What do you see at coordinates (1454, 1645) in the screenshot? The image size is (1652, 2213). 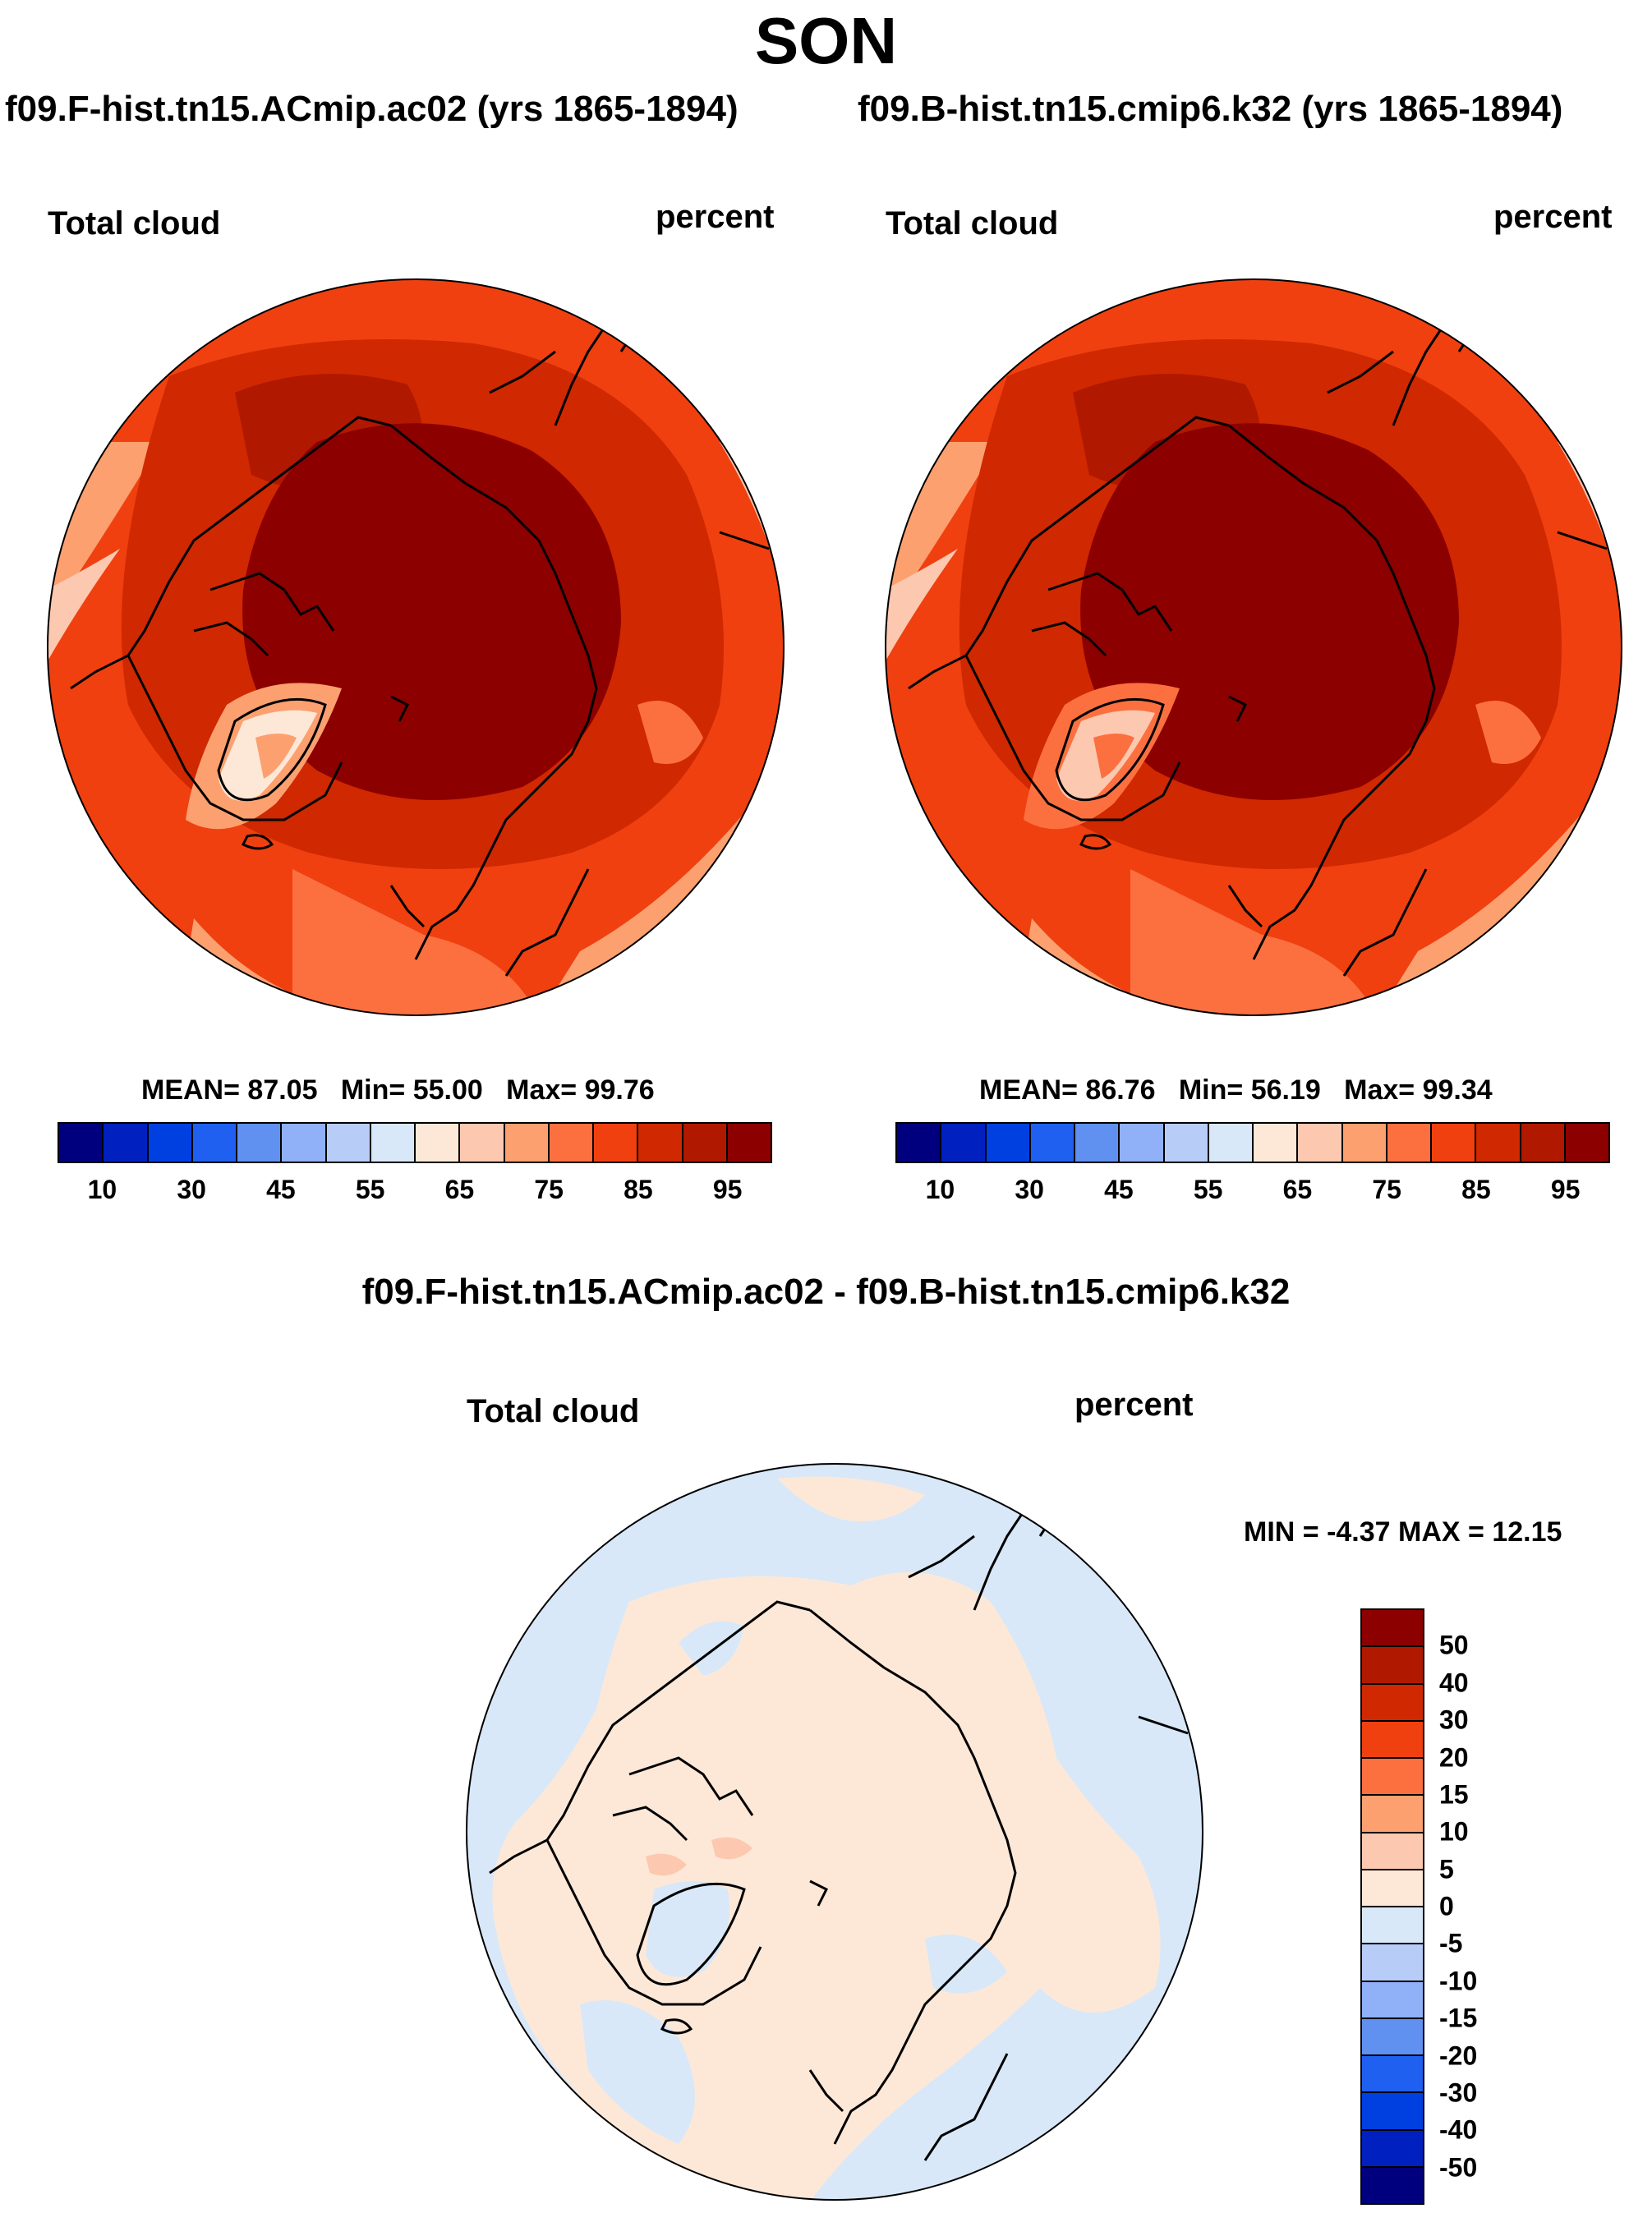 I see `colorbar-tick-label: 50` at bounding box center [1454, 1645].